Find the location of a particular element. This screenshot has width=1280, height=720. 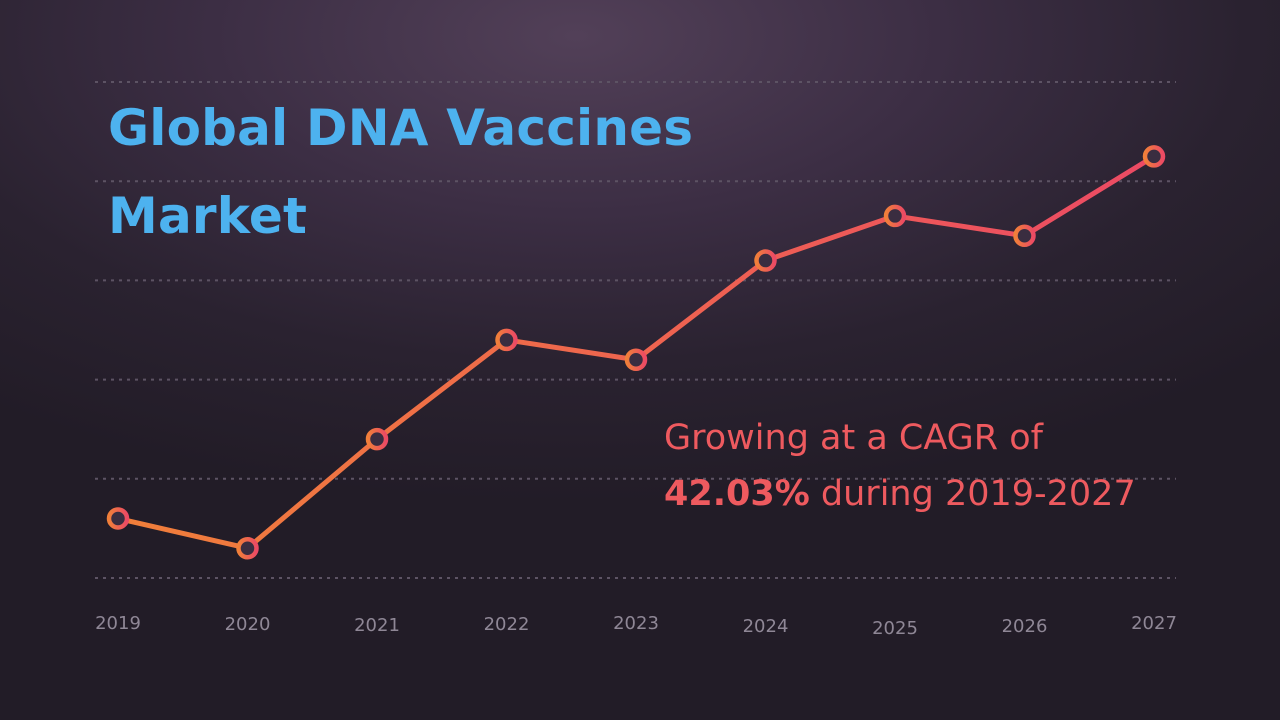

x-tick-label: 2027 is located at coordinates (1154, 623).